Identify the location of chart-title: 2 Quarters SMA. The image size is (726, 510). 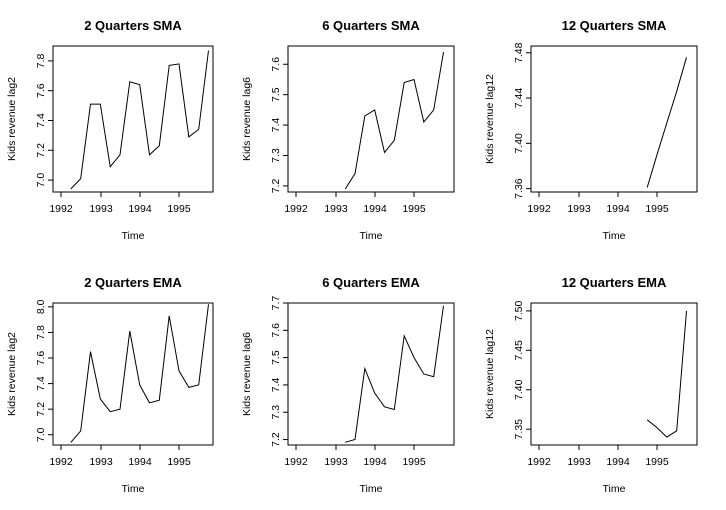
(133, 25).